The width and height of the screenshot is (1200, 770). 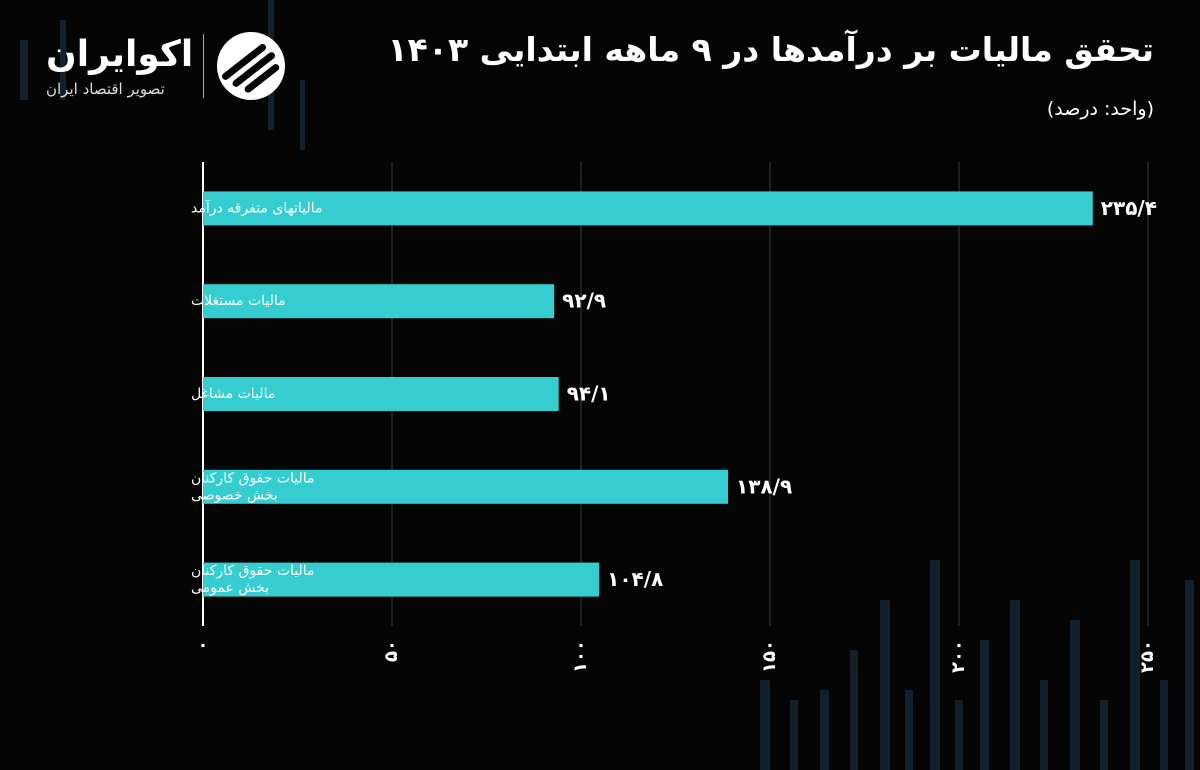 What do you see at coordinates (256, 207) in the screenshot?
I see `category-label: مالیاتهای متفرقه درآمد` at bounding box center [256, 207].